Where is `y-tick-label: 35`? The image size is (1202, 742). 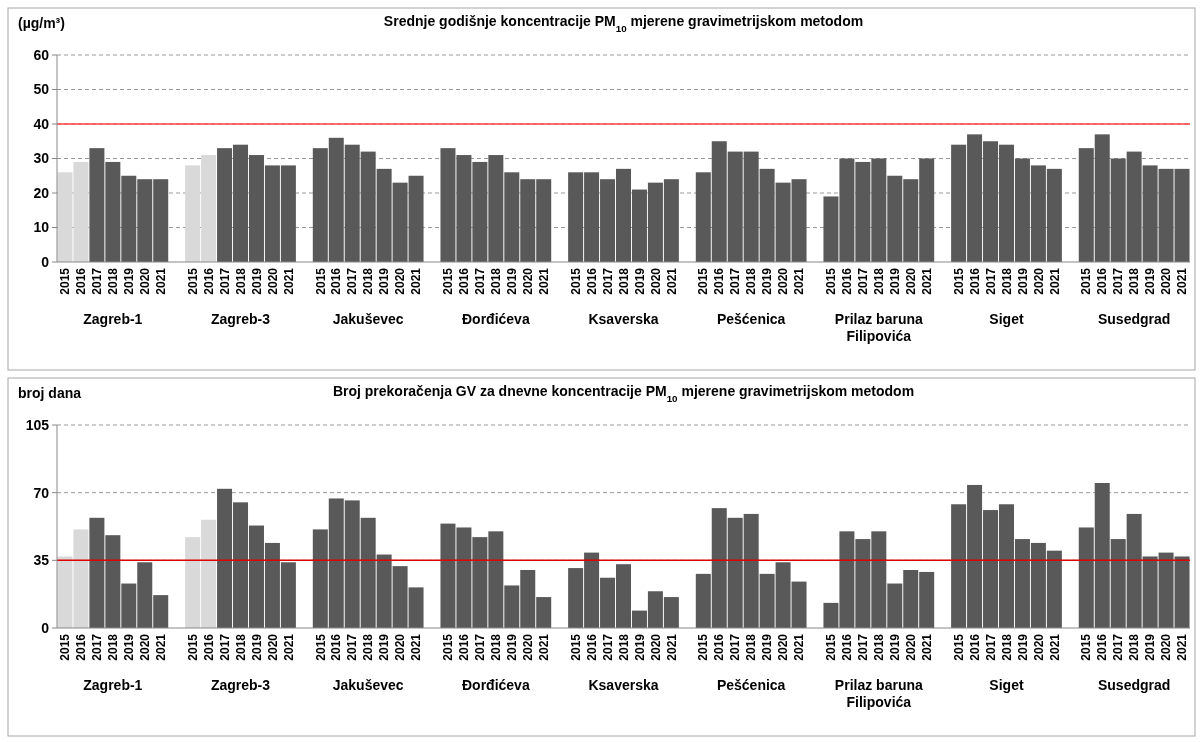
y-tick-label: 35 is located at coordinates (41, 560).